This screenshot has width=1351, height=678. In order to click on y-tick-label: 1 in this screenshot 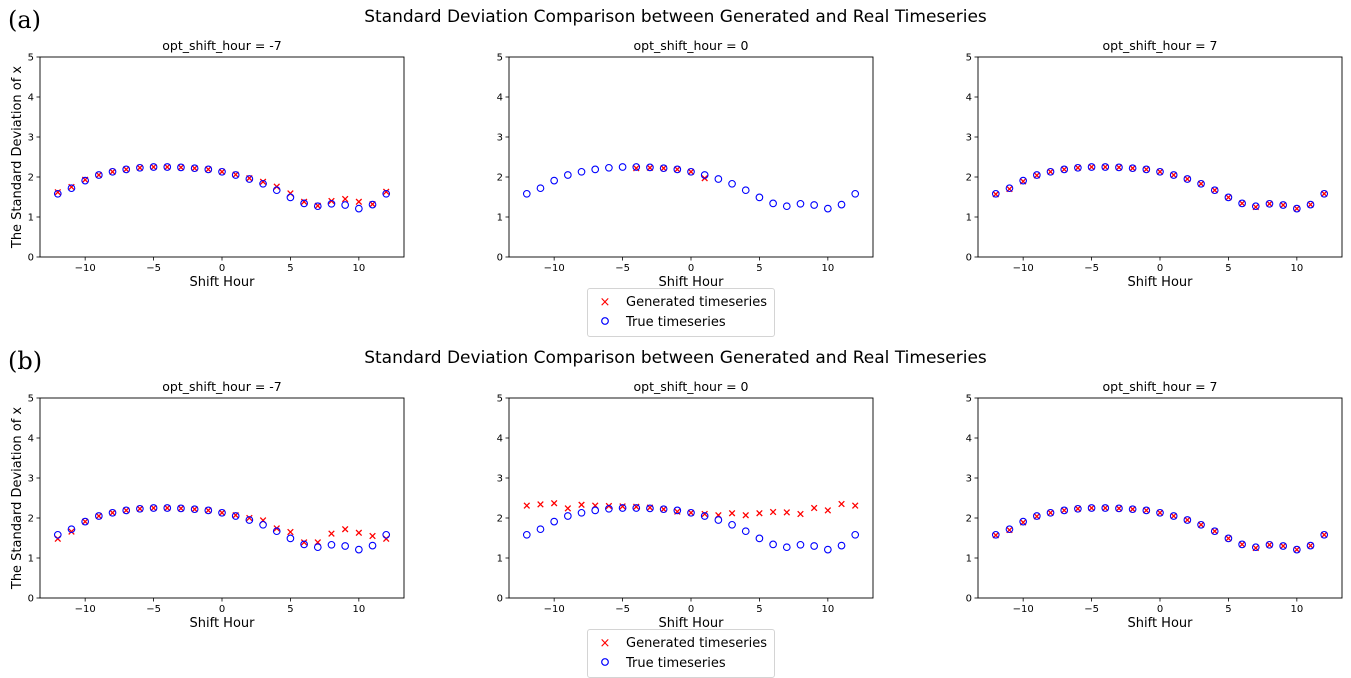, I will do `click(31, 559)`.